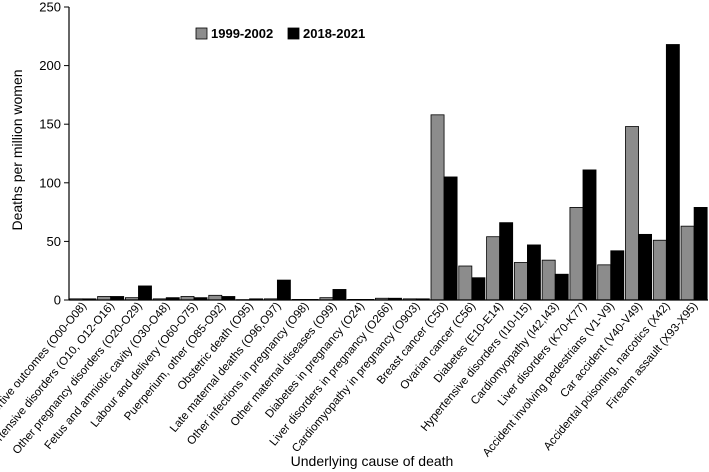 This screenshot has width=709, height=472. Describe the element at coordinates (57, 300) in the screenshot. I see `y-tick-label: 0` at that location.